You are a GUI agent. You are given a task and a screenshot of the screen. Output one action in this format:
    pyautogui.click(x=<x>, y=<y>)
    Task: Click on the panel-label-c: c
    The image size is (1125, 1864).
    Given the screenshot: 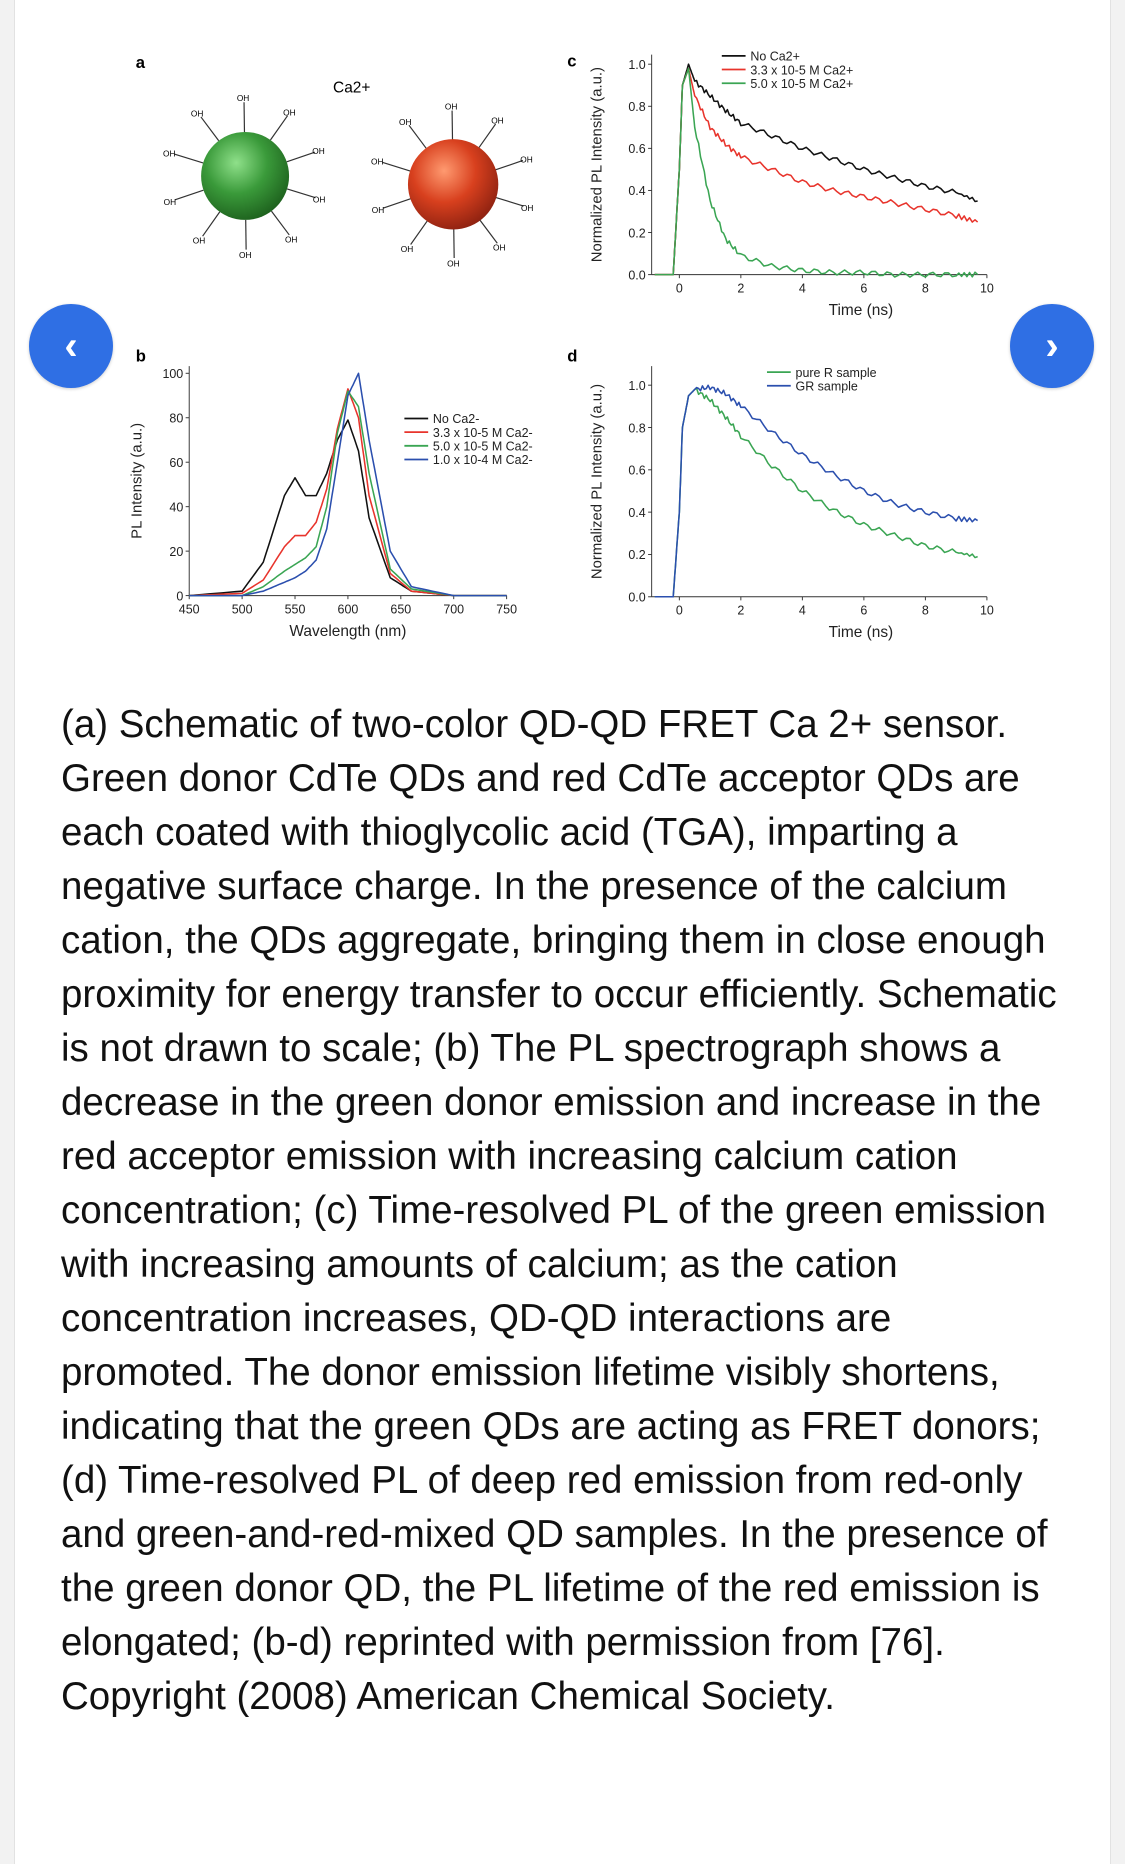 What is the action you would take?
    pyautogui.click(x=571, y=61)
    